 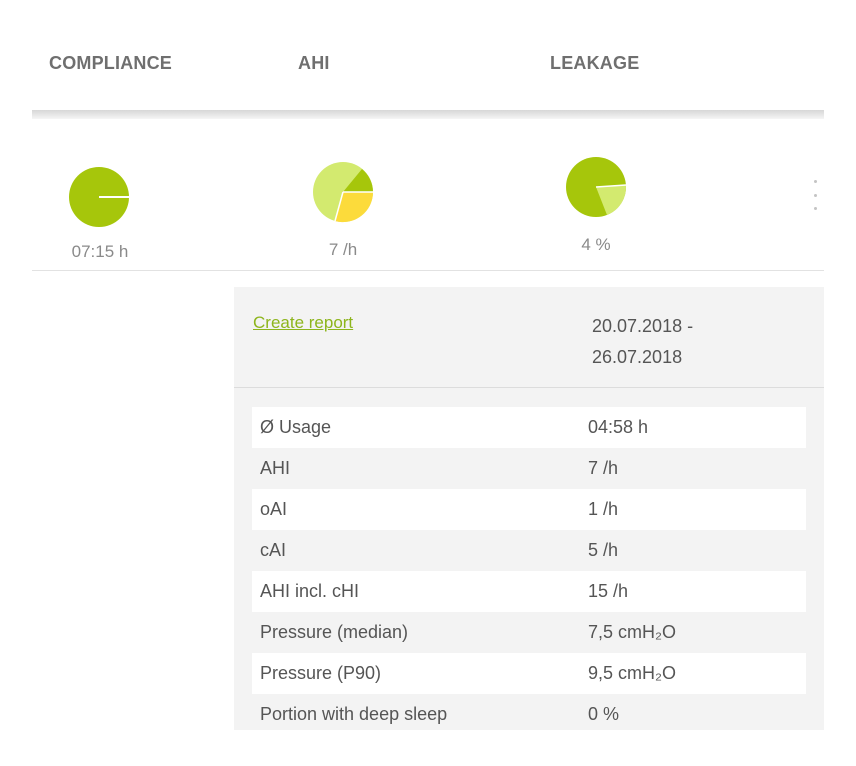 I want to click on date-range-start: 20.07.2018 -, so click(x=643, y=326).